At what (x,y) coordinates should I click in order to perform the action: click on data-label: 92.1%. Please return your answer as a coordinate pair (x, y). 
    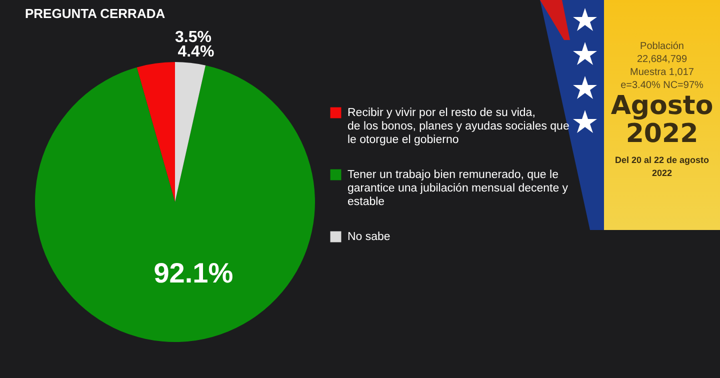
    Looking at the image, I should click on (194, 273).